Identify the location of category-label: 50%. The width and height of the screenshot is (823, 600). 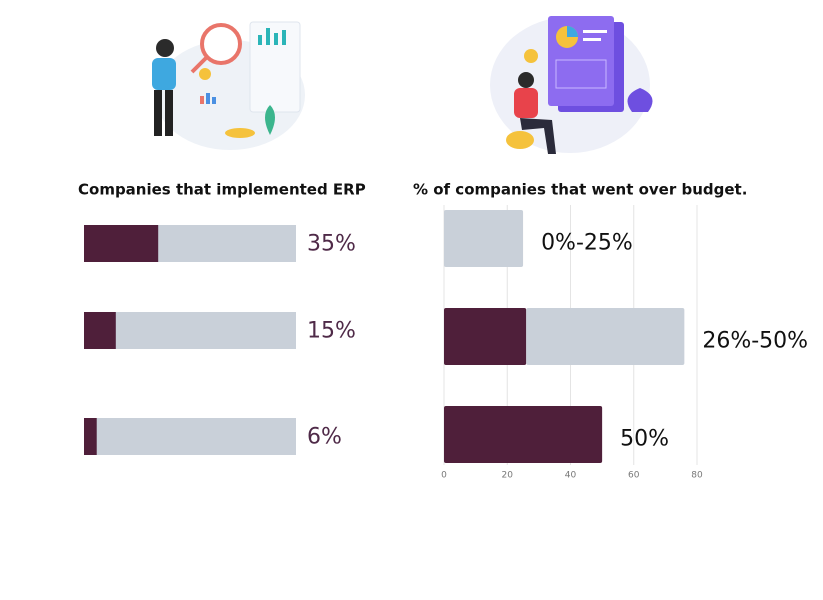
(644, 439).